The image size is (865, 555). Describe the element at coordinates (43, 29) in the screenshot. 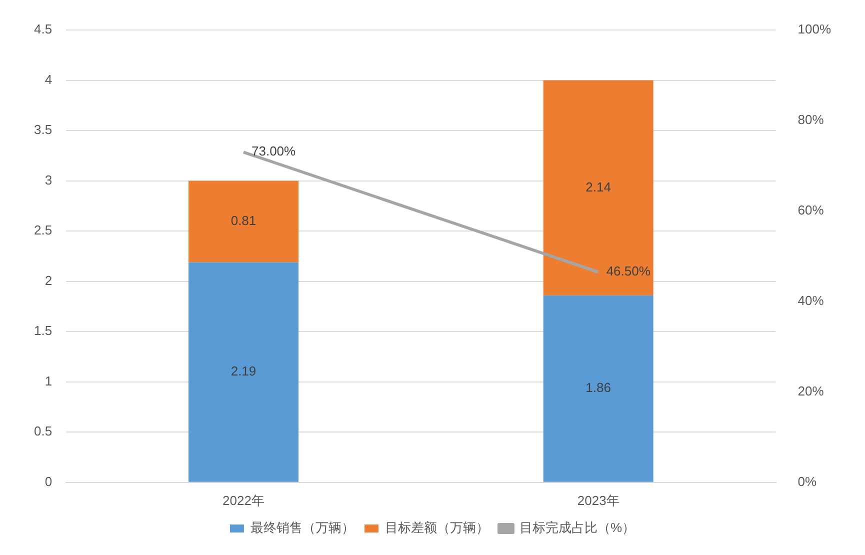

I see `y-tick-label: 4.5` at that location.